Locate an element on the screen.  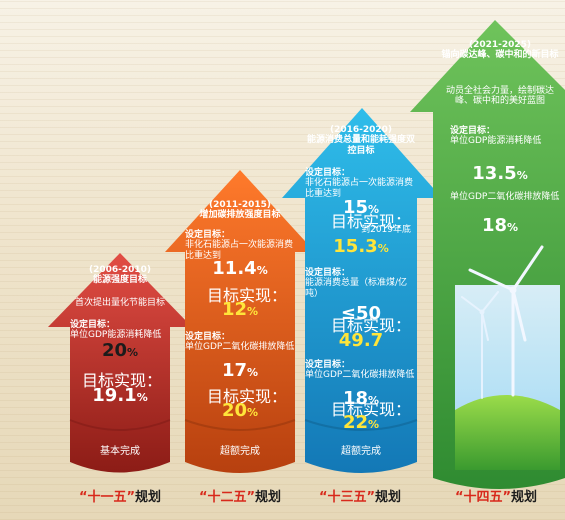
plan4-item1-target-number: 13.5 is located at coordinates (494, 173).